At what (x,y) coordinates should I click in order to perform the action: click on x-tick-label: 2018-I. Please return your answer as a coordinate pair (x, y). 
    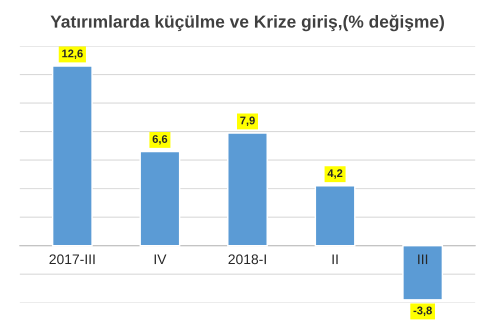
    Looking at the image, I should click on (247, 259).